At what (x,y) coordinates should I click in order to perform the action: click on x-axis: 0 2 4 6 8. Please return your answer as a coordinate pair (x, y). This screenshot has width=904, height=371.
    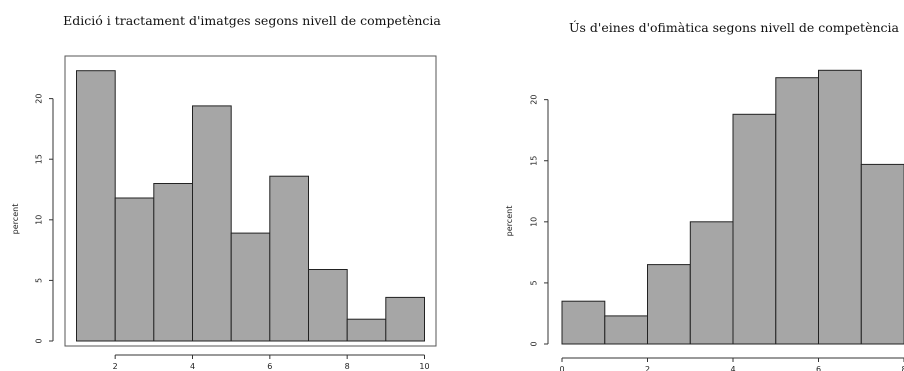
    Looking at the image, I should click on (731, 364).